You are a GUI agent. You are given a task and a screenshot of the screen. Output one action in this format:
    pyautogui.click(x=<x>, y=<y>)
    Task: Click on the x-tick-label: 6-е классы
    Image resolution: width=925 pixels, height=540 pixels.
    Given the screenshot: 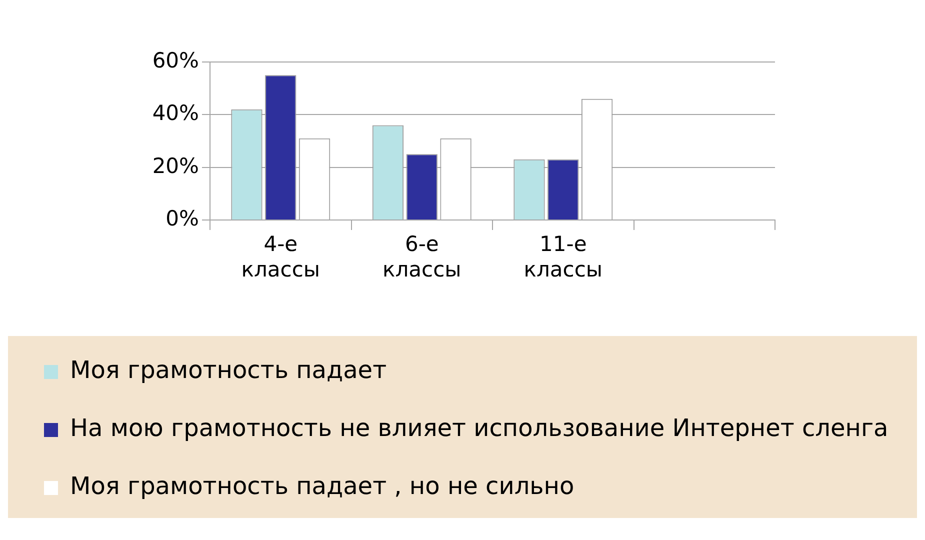 What is the action you would take?
    pyautogui.click(x=422, y=257)
    